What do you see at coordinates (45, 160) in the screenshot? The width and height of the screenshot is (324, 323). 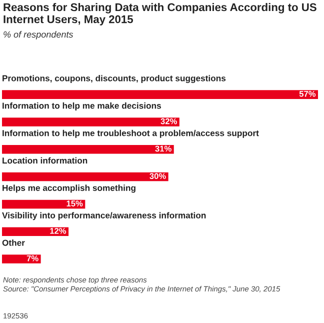 I see `y-tick-label: Location information` at bounding box center [45, 160].